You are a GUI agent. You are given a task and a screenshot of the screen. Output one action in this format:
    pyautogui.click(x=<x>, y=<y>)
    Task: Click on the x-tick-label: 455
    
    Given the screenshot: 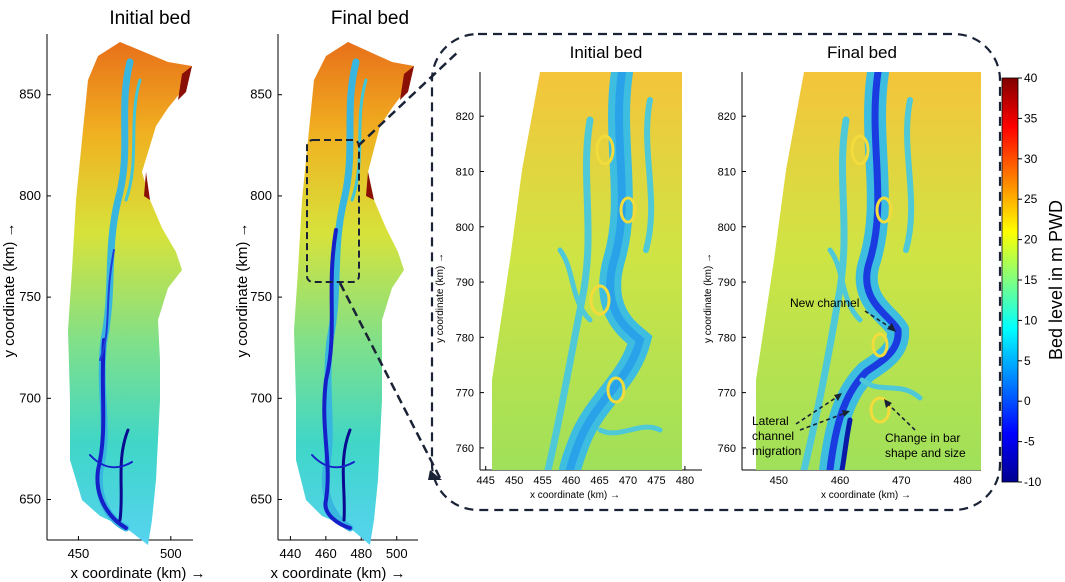 What is the action you would take?
    pyautogui.click(x=542, y=481)
    